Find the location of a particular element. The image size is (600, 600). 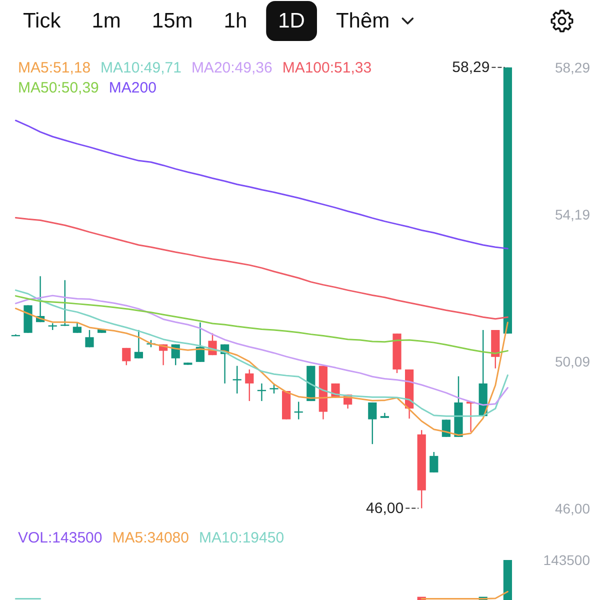

text: MA200 is located at coordinates (132, 88).